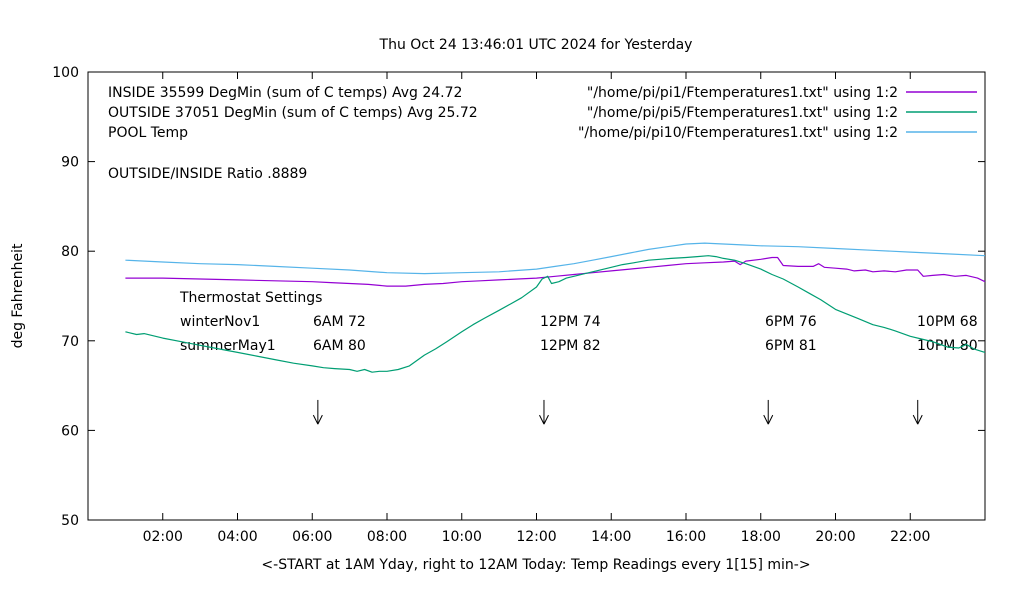  Describe the element at coordinates (18, 295) in the screenshot. I see `y-axis-label: deg Fahrenheit` at that location.